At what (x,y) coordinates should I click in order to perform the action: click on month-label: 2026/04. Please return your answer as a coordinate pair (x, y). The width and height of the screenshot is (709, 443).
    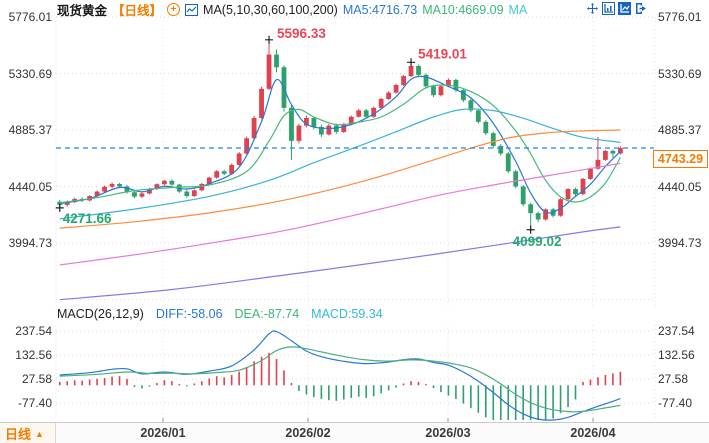
    Looking at the image, I should click on (593, 433).